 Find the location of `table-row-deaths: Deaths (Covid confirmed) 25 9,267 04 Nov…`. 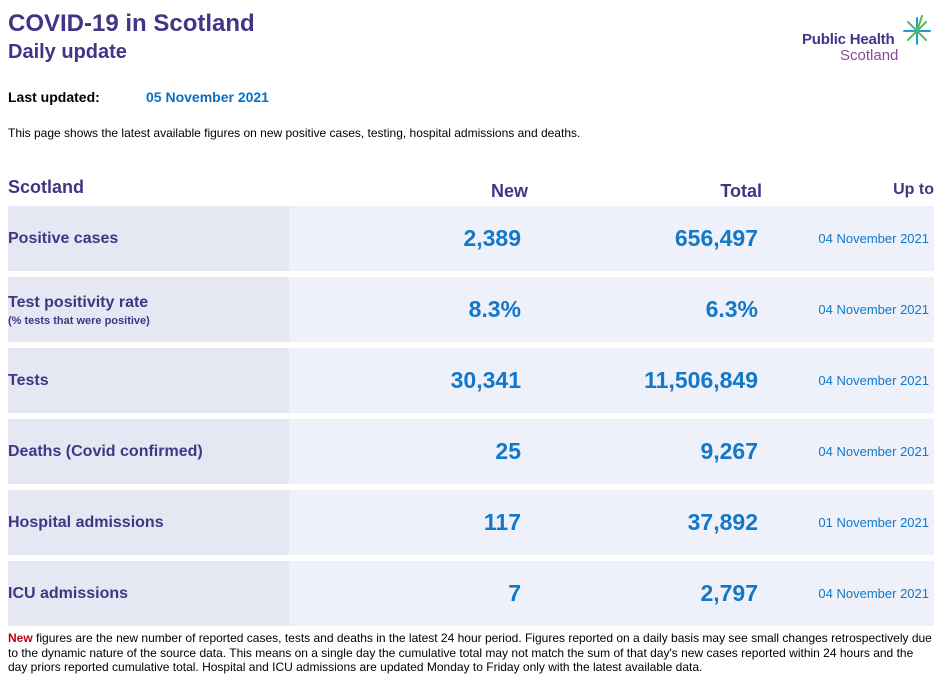

table-row-deaths: Deaths (Covid confirmed) 25 9,267 04 Nov… is located at coordinates (471, 451).